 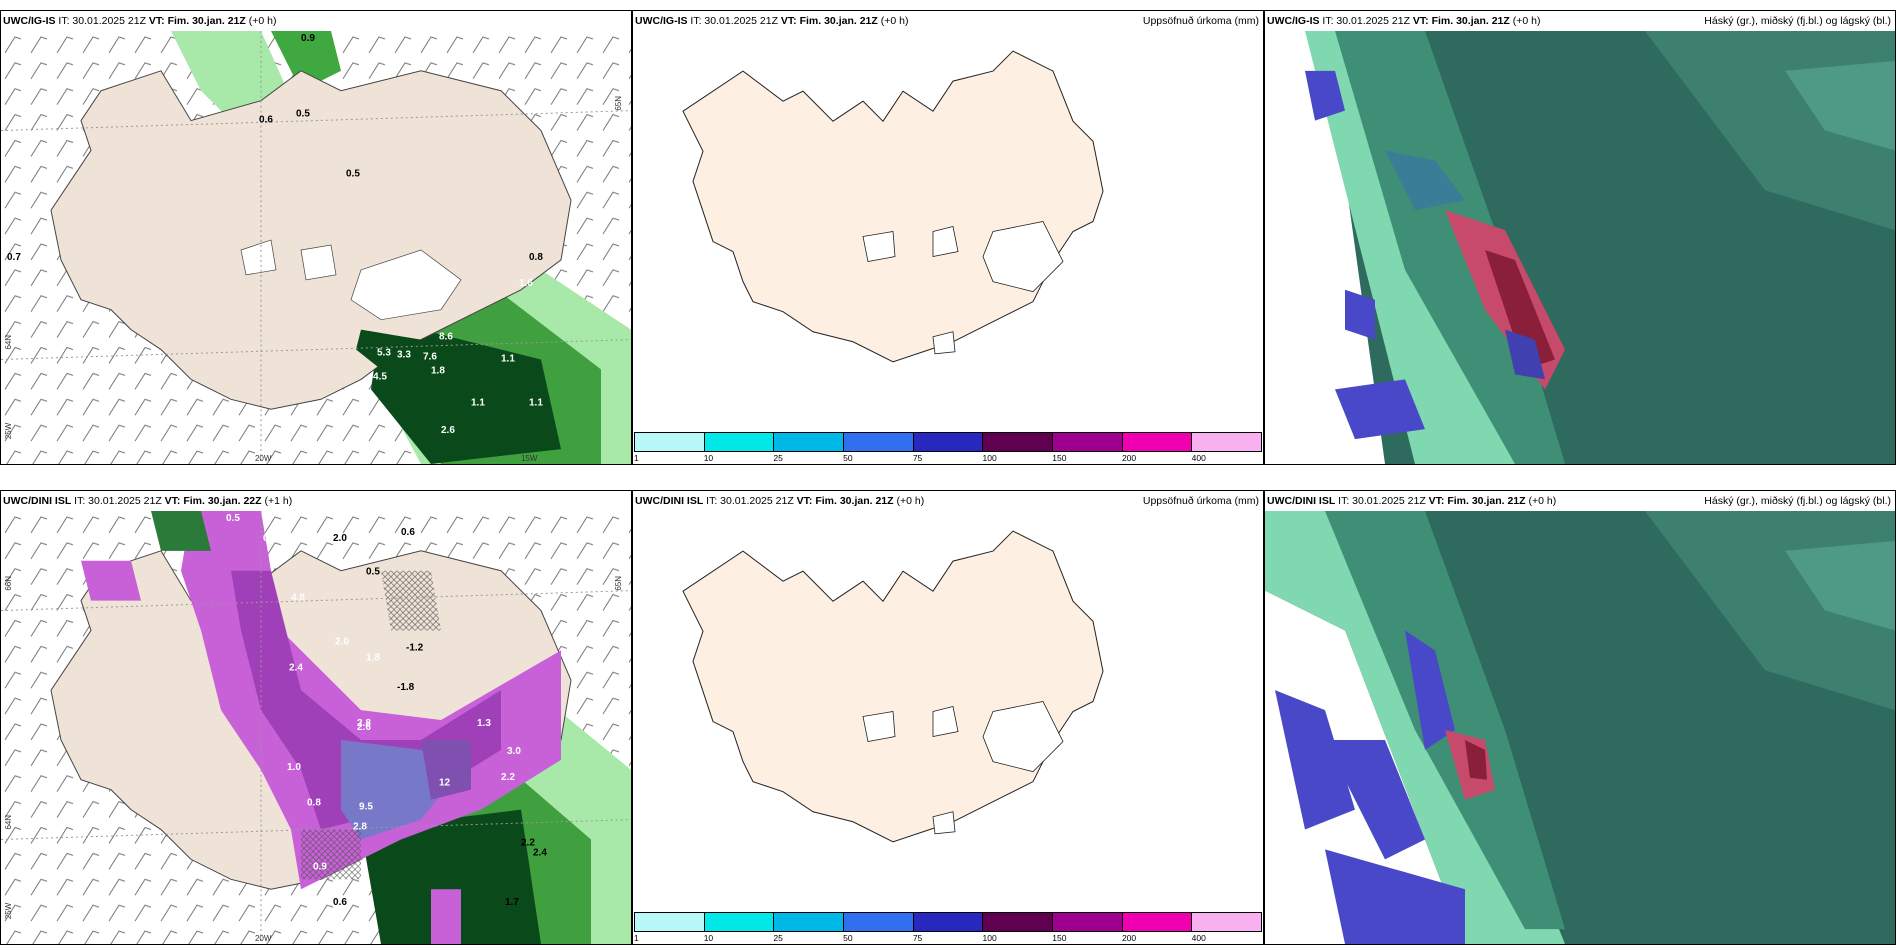 What do you see at coordinates (366, 807) in the screenshot?
I see `value-label: 9.5` at bounding box center [366, 807].